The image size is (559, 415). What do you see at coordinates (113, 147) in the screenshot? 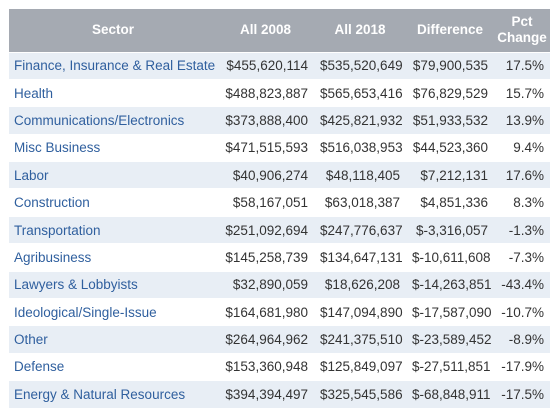
I see `sector-cell: Misc Business` at bounding box center [113, 147].